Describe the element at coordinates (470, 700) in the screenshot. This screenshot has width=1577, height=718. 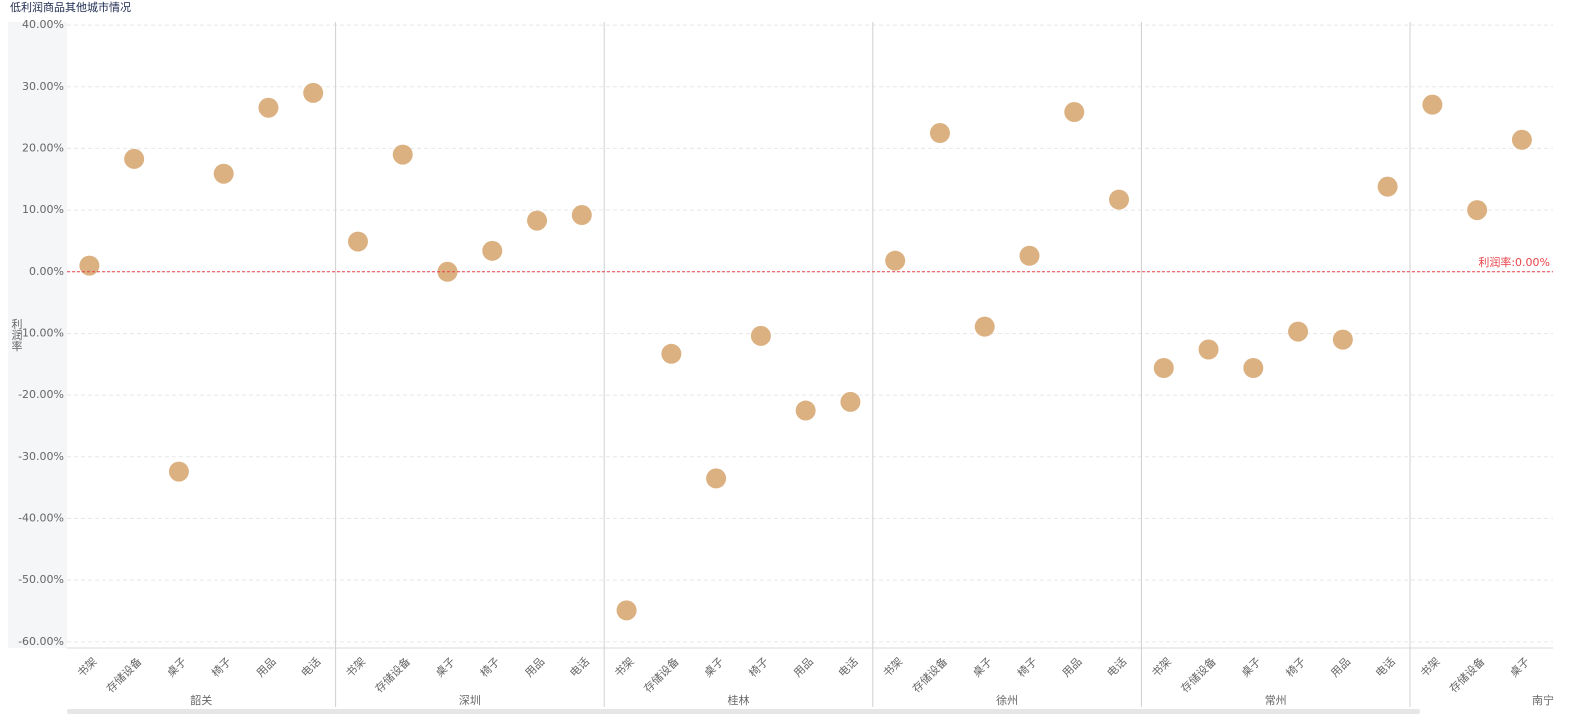
I see `group-label: 深圳` at that location.